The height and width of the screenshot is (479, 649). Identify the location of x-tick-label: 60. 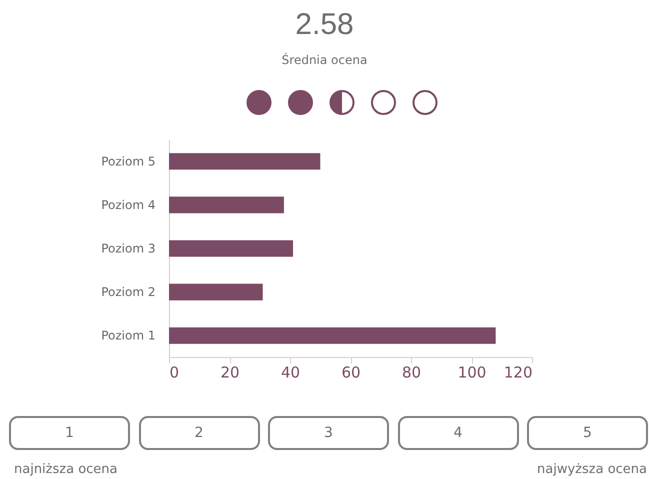
(351, 373).